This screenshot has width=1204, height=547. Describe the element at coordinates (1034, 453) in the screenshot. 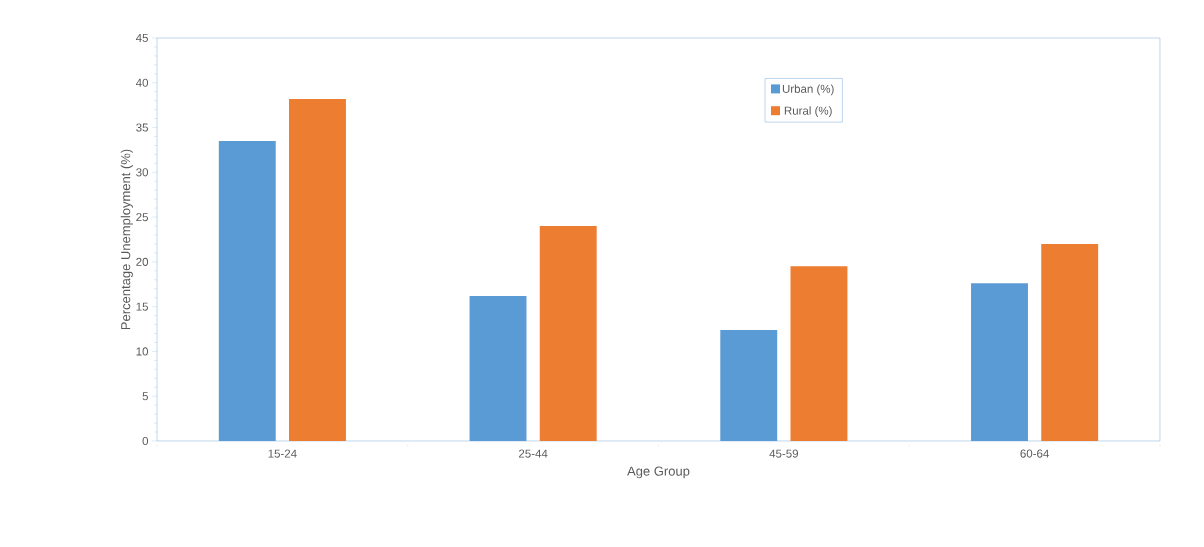

I see `x-tick-label: 60-64` at that location.